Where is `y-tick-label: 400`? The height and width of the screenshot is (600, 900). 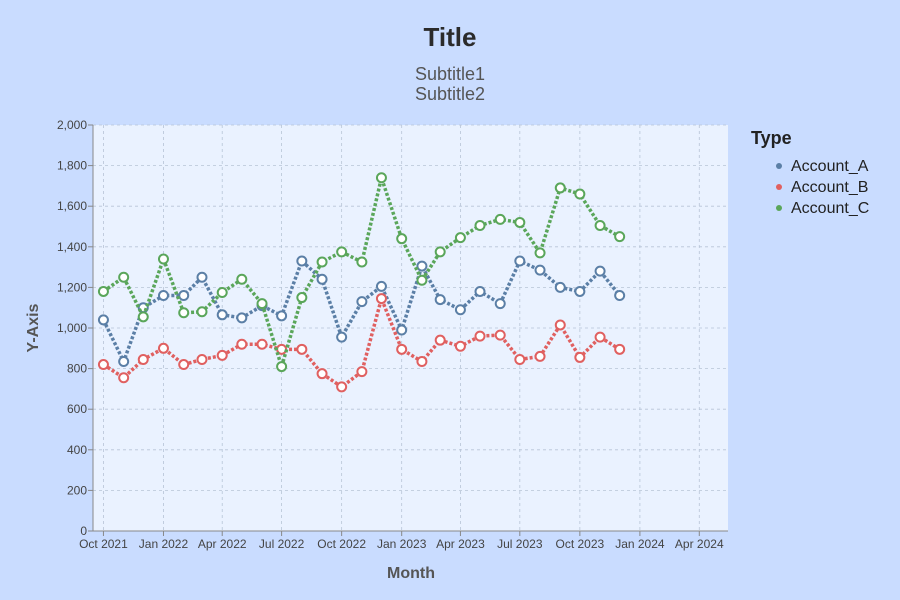 y-tick-label: 400 is located at coordinates (77, 450).